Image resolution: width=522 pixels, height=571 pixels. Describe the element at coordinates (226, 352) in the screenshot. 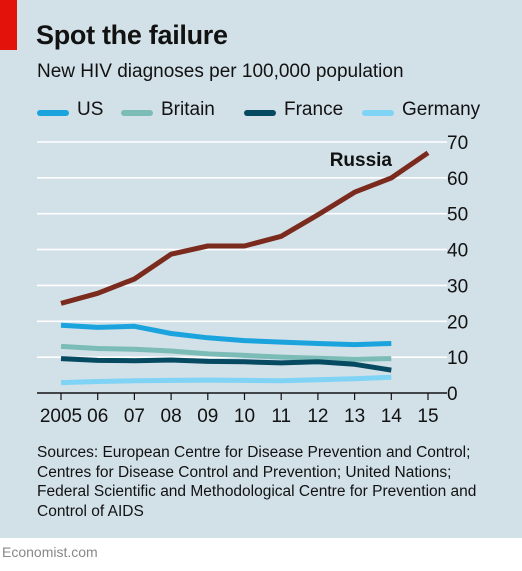

I see `series-line-britain` at that location.